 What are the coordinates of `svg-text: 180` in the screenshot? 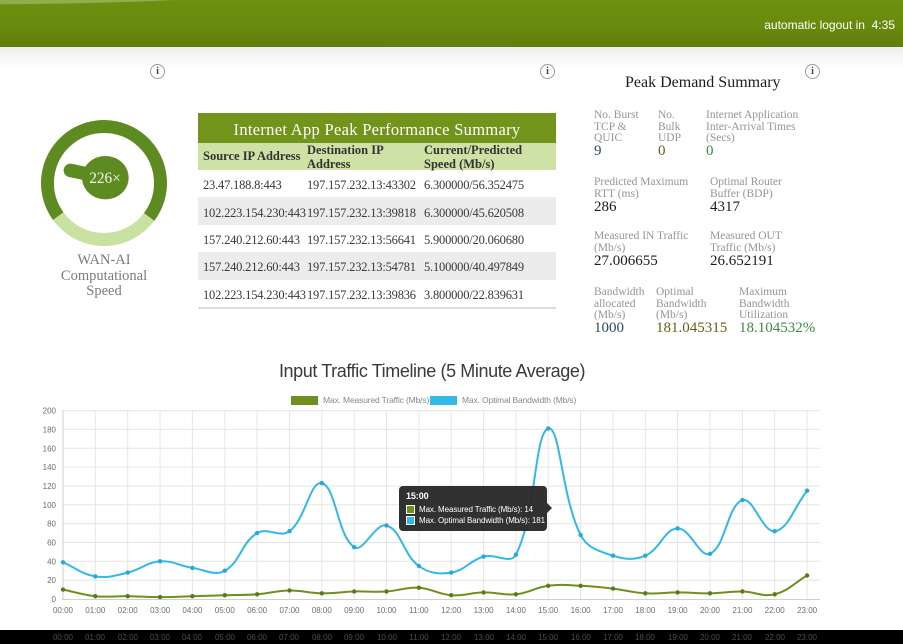 It's located at (50, 429).